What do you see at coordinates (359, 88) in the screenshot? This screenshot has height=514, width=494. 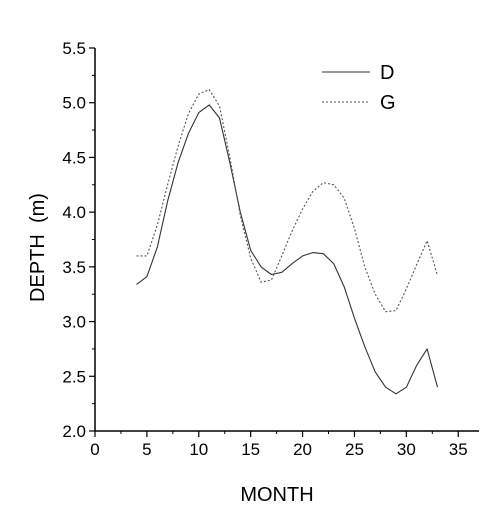 I see `legend: DG` at bounding box center [359, 88].